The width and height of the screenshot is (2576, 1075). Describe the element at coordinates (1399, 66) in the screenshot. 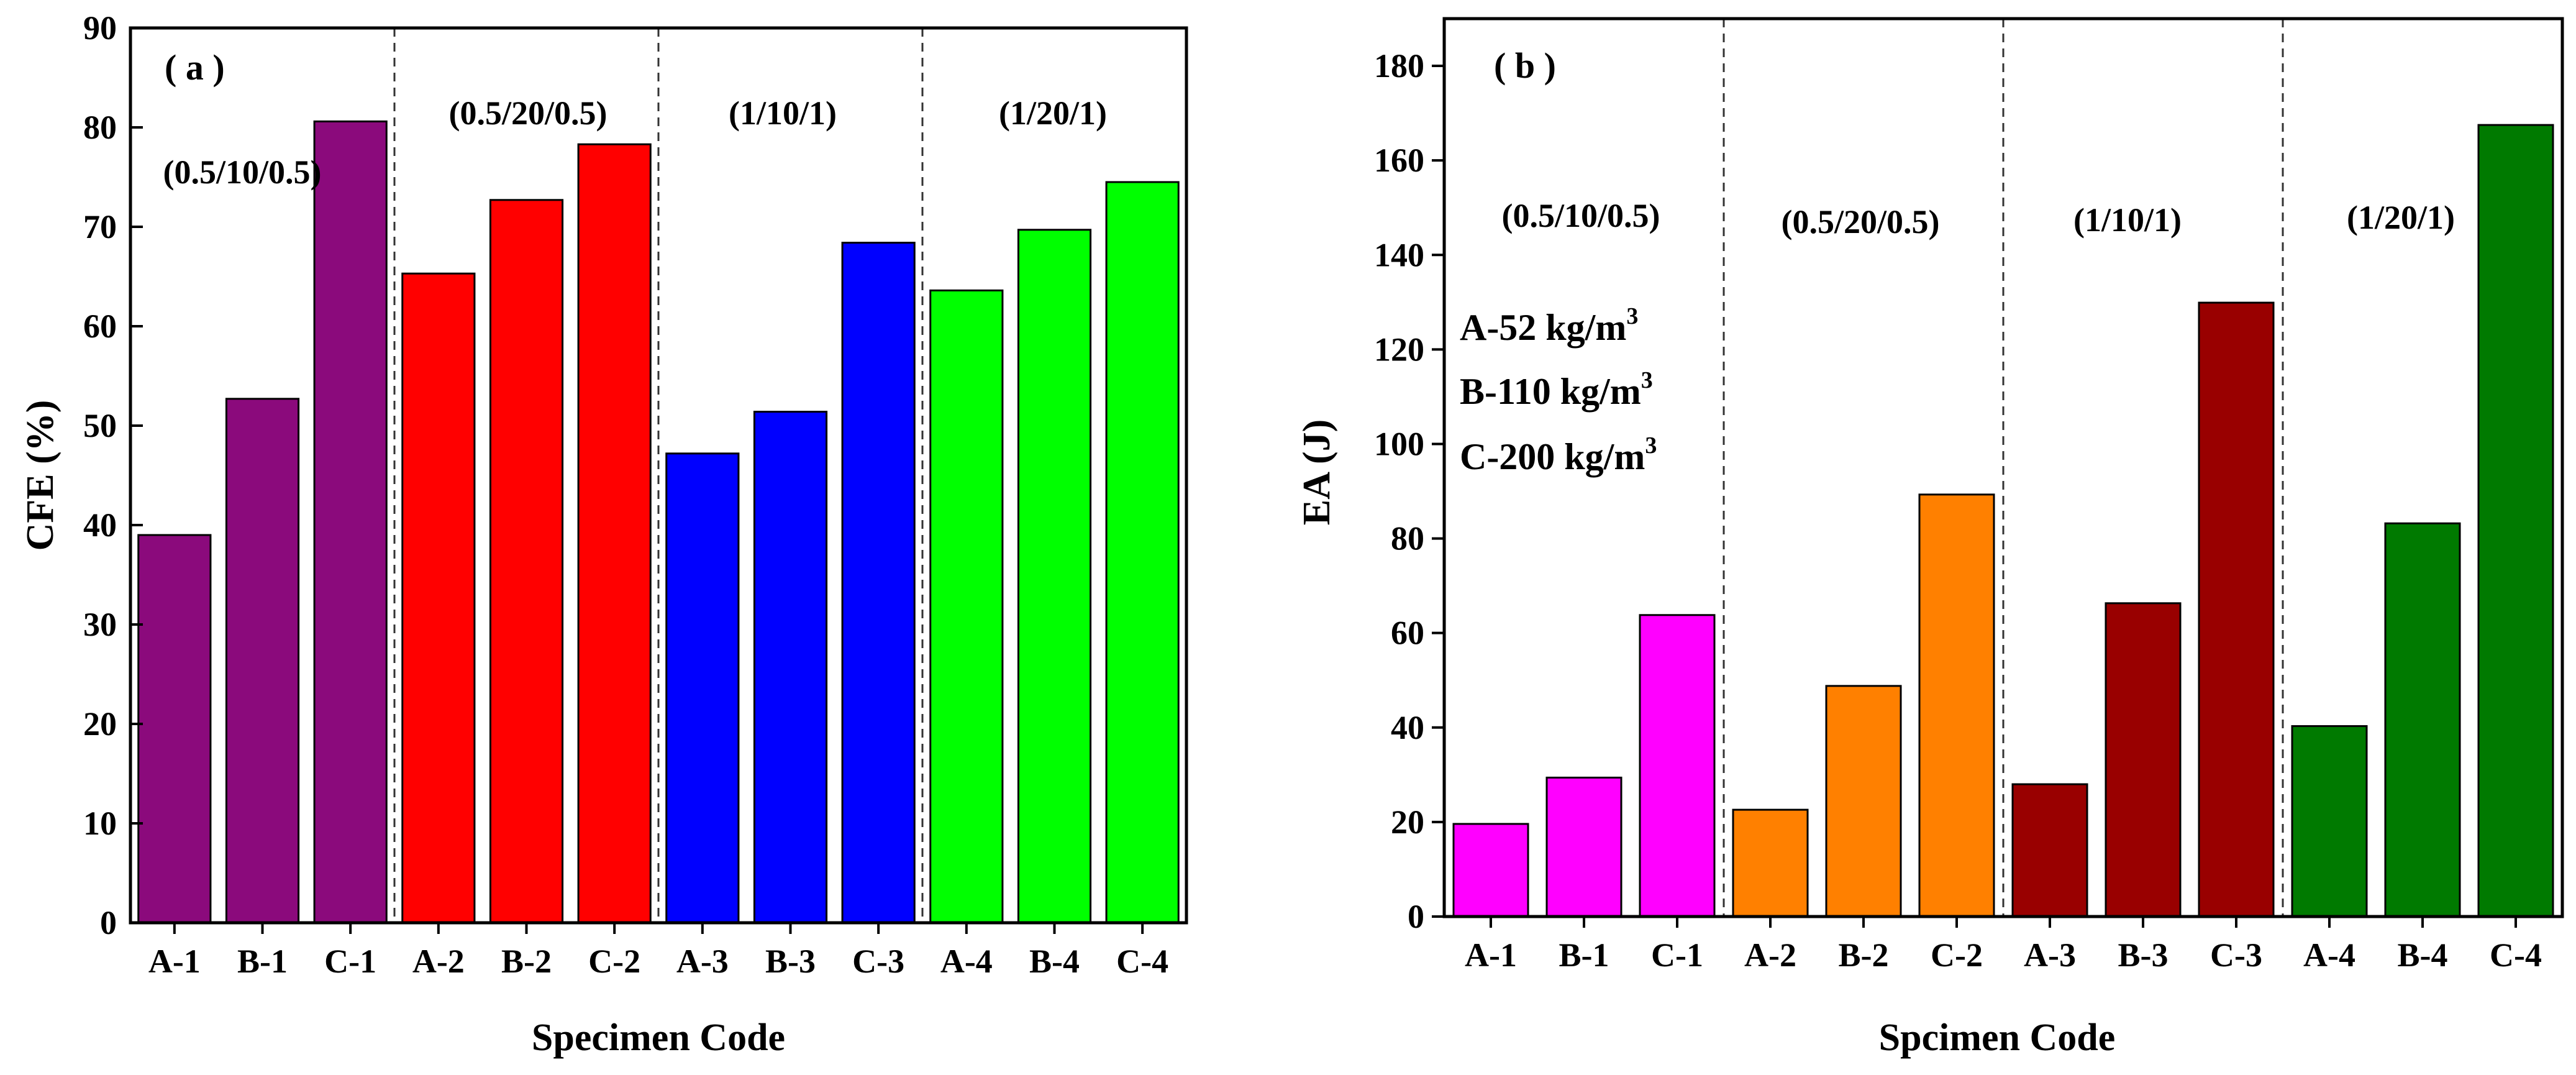

I see `y-tick-label: 180` at that location.